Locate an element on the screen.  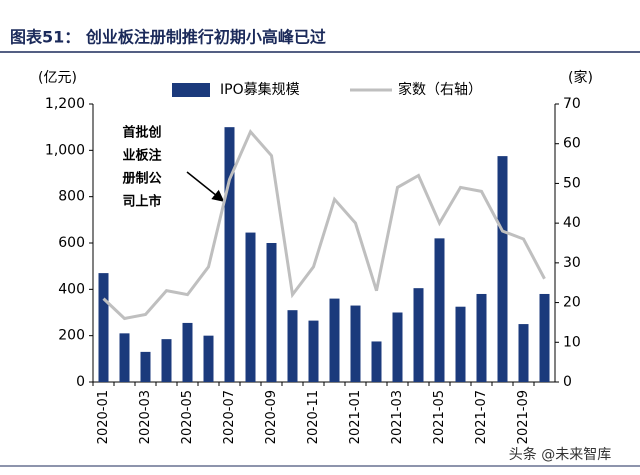
y2-tick-label: 30 is located at coordinates (572, 263).